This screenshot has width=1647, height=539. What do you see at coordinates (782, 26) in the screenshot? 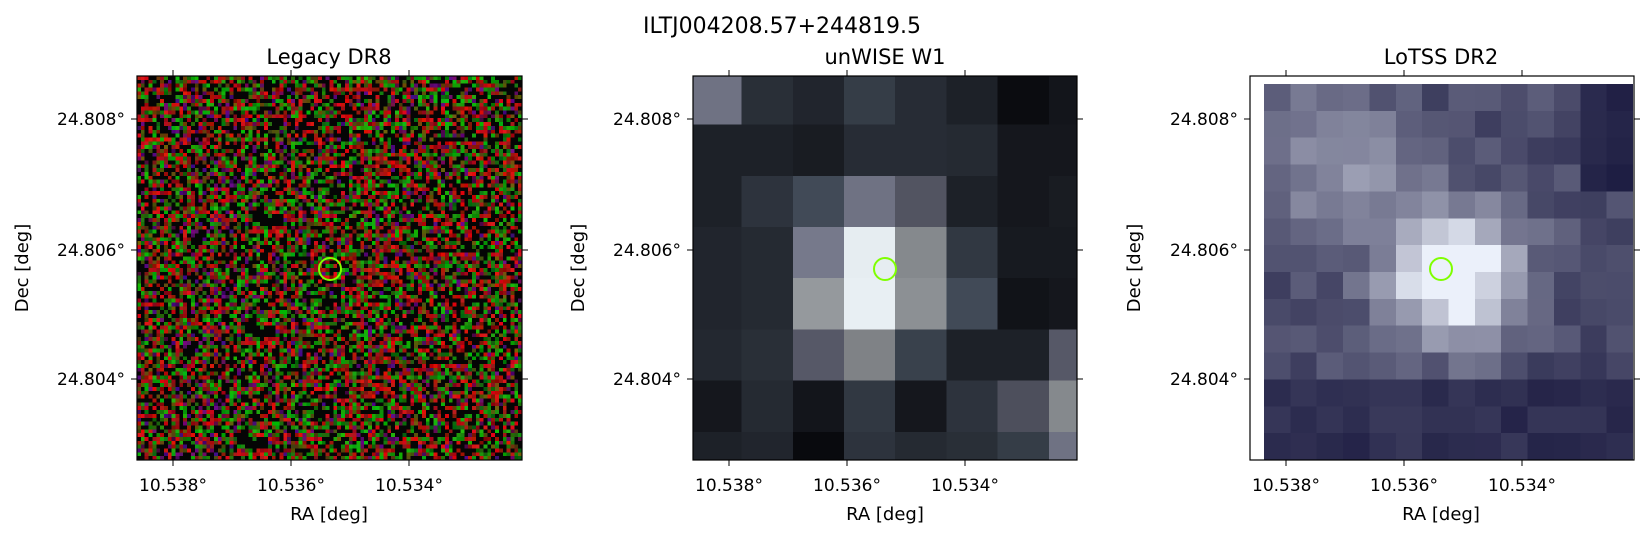
I see `figure-title: ILTJ004208.57+244819.5` at bounding box center [782, 26].